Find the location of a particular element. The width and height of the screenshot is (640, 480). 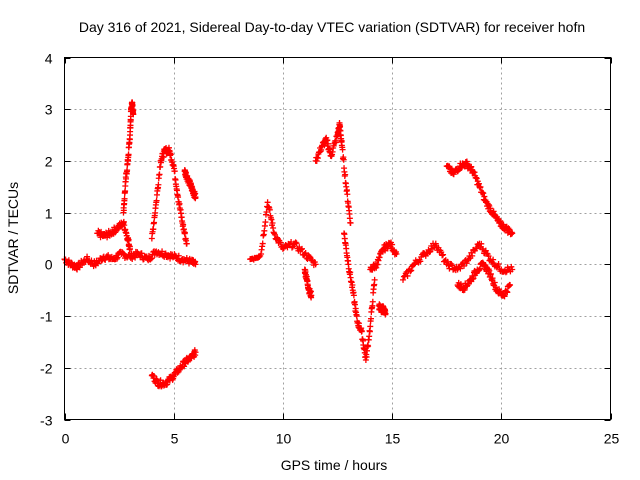

y-tick-label: 2 is located at coordinates (49, 162).